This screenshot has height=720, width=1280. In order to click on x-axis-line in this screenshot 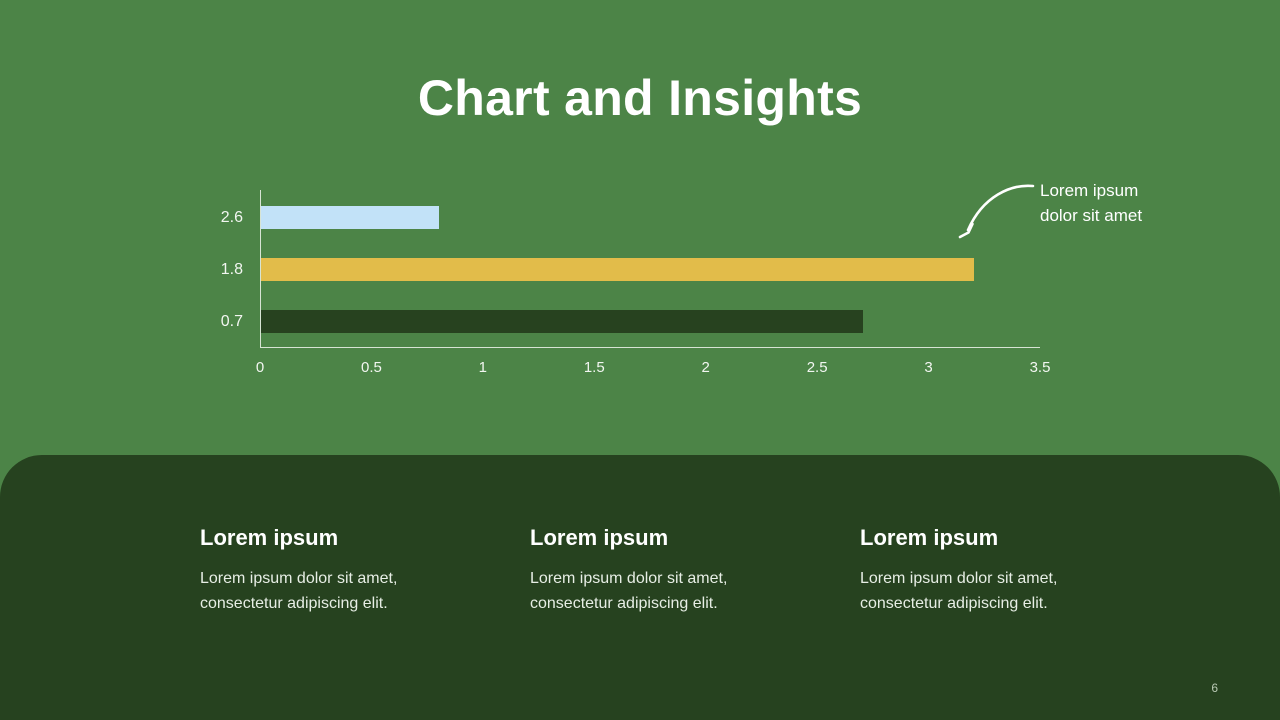, I will do `click(650, 347)`.